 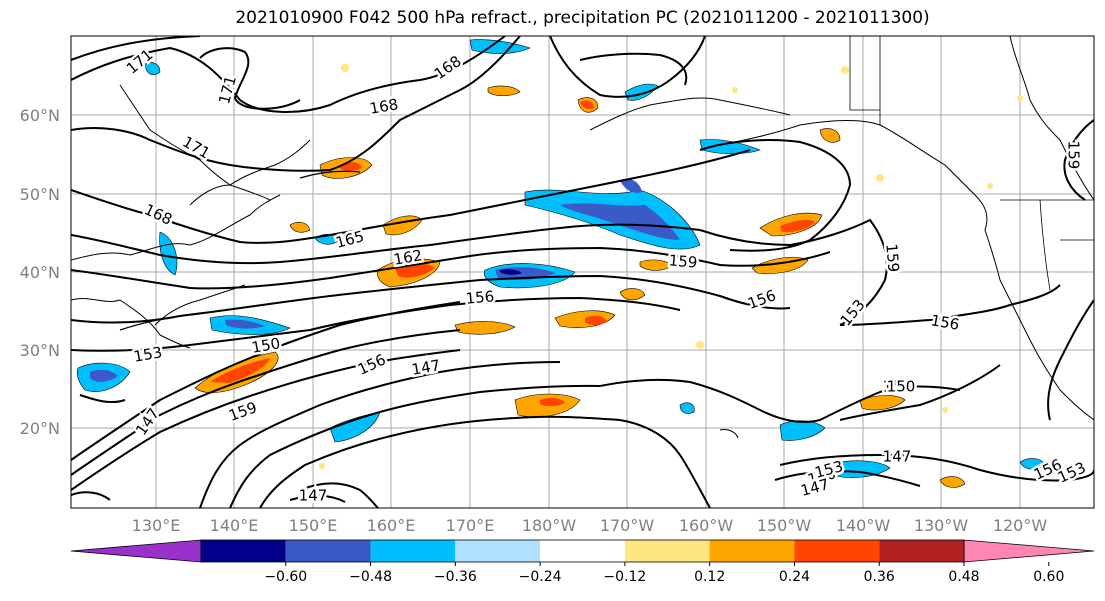 What do you see at coordinates (709, 577) in the screenshot?
I see `colorbar-tick-label: 0.12` at bounding box center [709, 577].